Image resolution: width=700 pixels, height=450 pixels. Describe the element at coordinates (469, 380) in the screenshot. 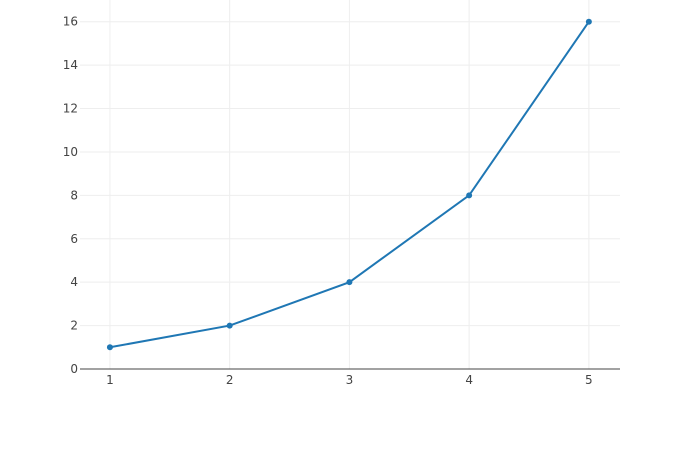

I see `x-tick-label: 4` at that location.